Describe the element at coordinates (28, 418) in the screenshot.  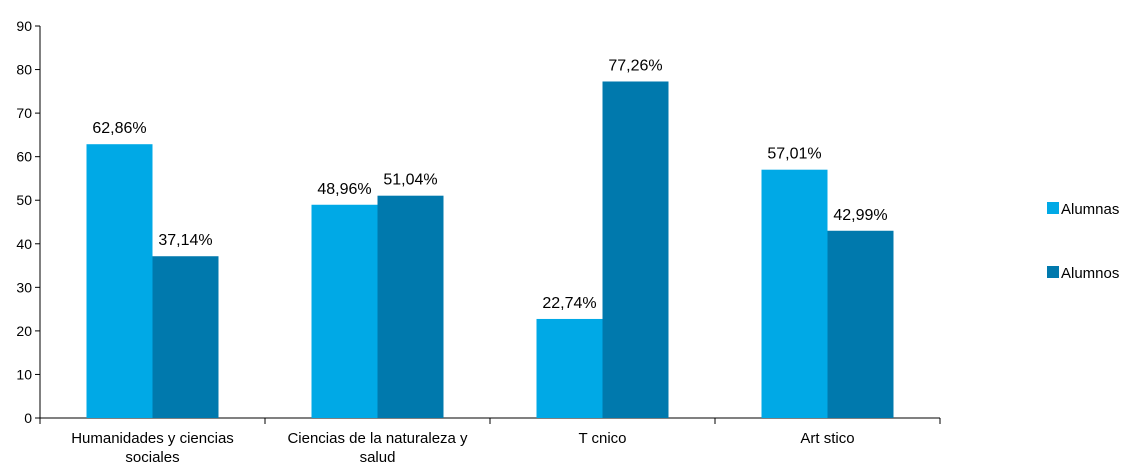
I see `y-tick-label: 0` at that location.